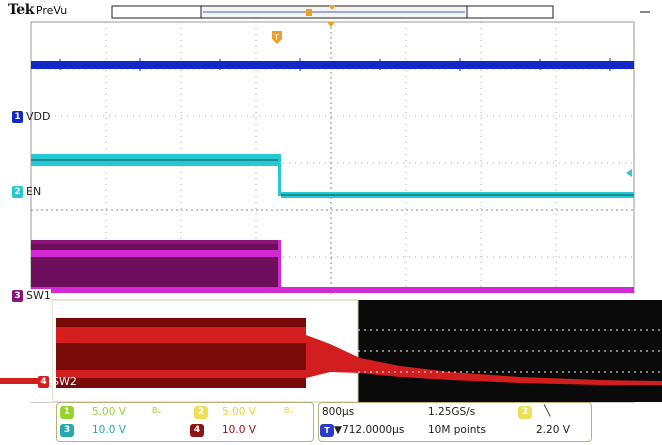 The width and height of the screenshot is (662, 445). I want to click on ch4-label: 4 SW2, so click(57, 381).